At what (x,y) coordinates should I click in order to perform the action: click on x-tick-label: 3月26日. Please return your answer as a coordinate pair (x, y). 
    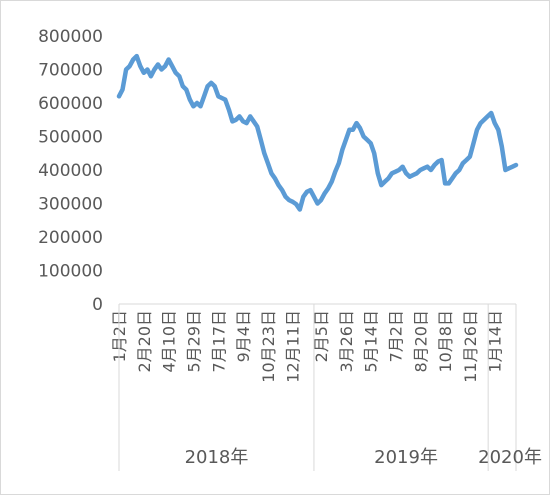
    Looking at the image, I should click on (346, 341).